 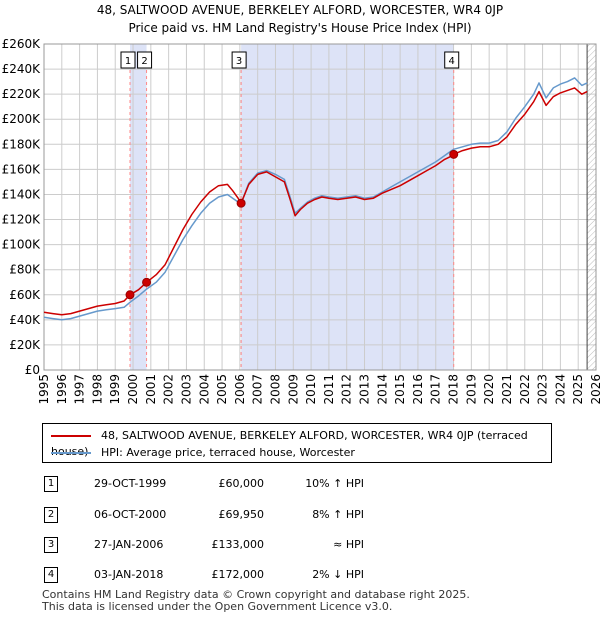 What do you see at coordinates (525, 389) in the screenshot?
I see `x-tick-label: 2022` at bounding box center [525, 389].